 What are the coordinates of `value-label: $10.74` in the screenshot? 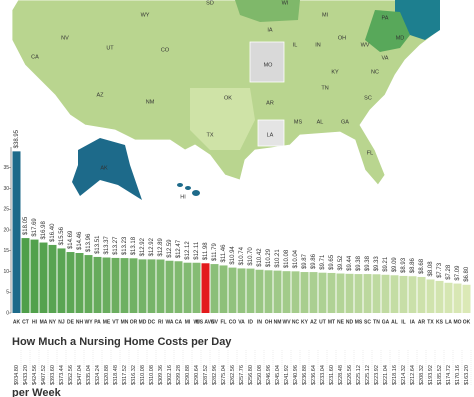 It's located at (242, 255).